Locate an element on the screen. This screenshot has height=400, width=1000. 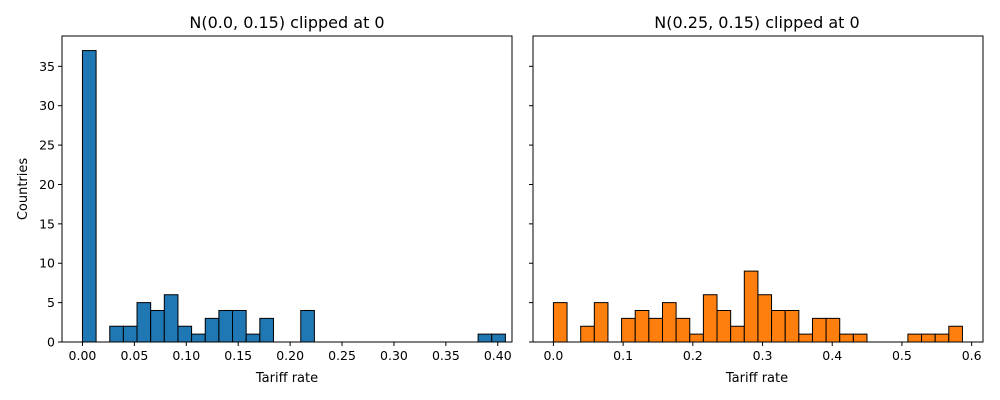
left-chart-title: N(0.0, 0.15) clipped at 0 is located at coordinates (286, 22).